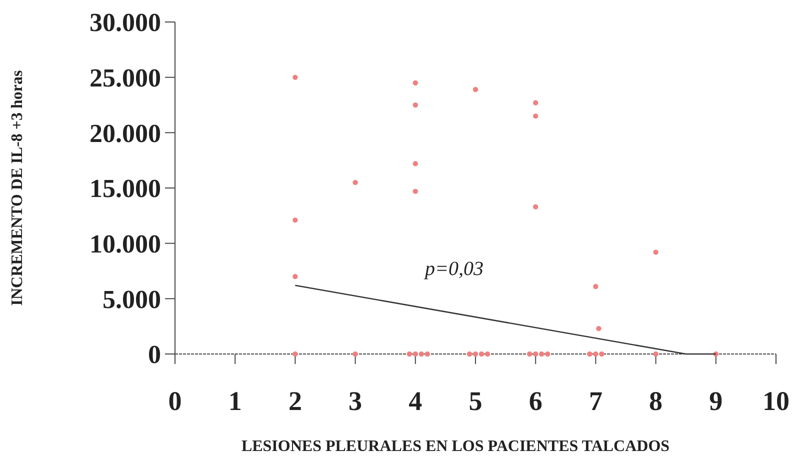 The image size is (796, 465). What do you see at coordinates (716, 401) in the screenshot?
I see `x-tick-label: 9` at bounding box center [716, 401].